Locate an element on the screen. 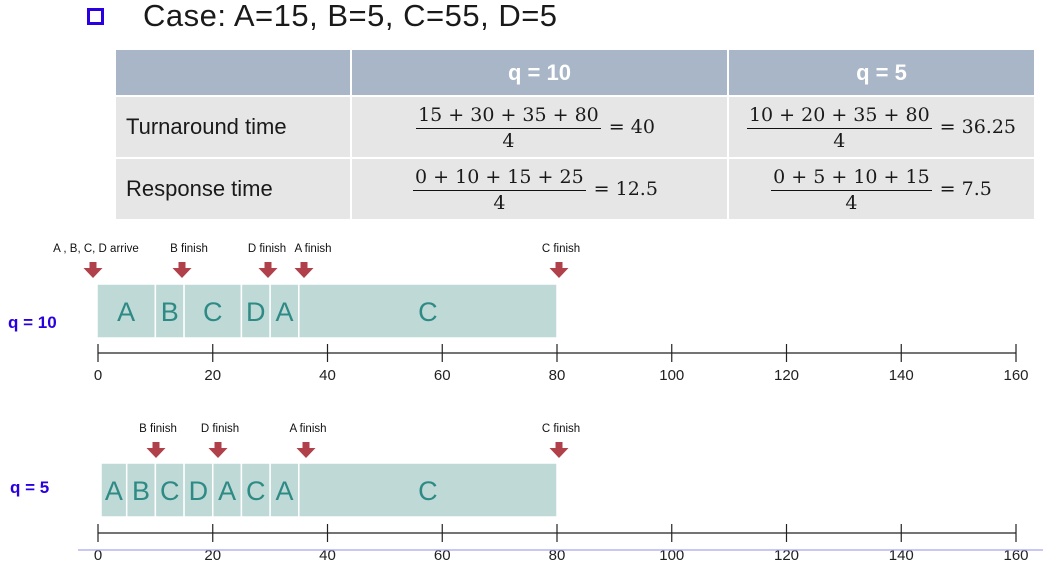 The width and height of the screenshot is (1043, 571). q5-axis-tick-label: 0 is located at coordinates (98, 555).